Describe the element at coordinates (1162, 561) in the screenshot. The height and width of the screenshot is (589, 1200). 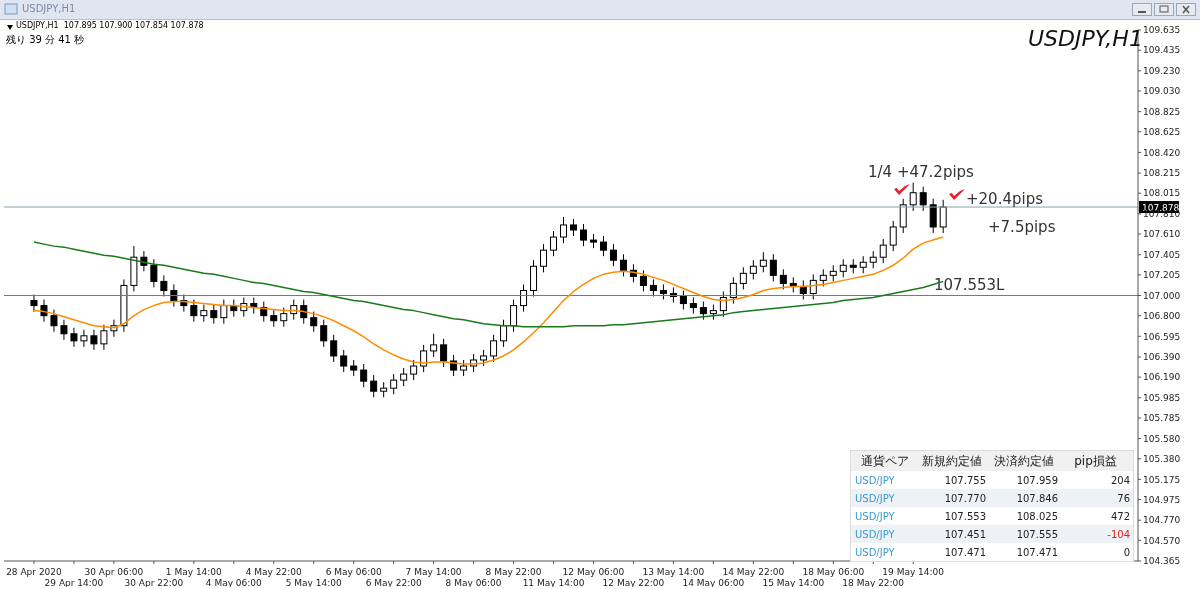
I see `y-tick-label: 104.365` at that location.